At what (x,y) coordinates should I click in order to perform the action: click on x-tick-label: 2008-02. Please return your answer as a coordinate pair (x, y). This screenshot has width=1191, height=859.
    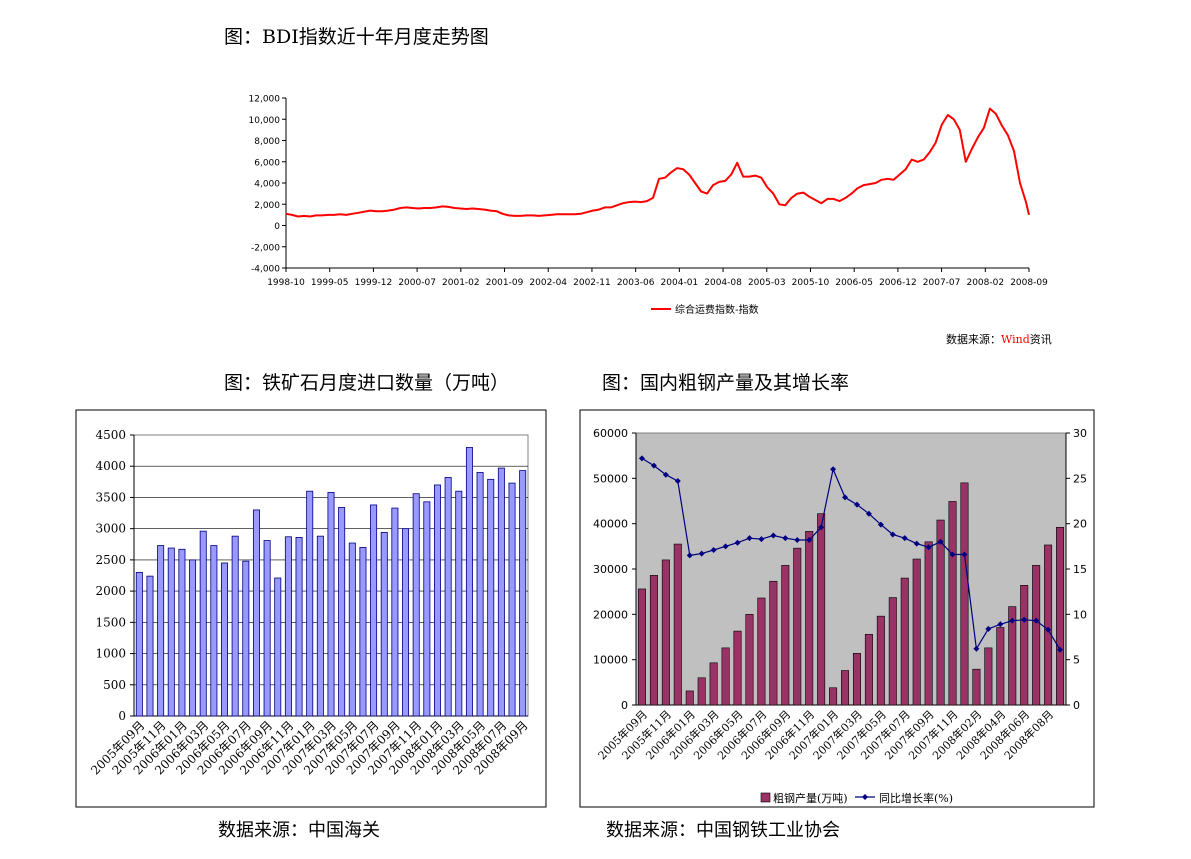
    Looking at the image, I should click on (985, 283).